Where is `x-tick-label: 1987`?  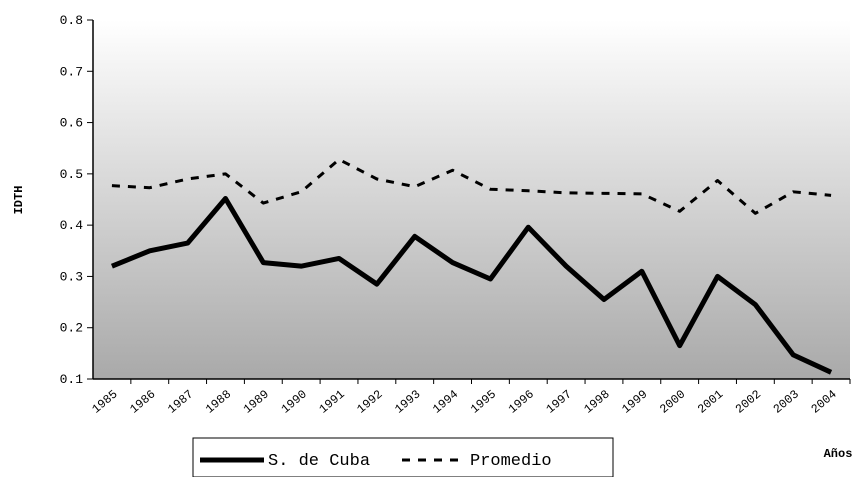 x-tick-label: 1987 is located at coordinates (180, 401).